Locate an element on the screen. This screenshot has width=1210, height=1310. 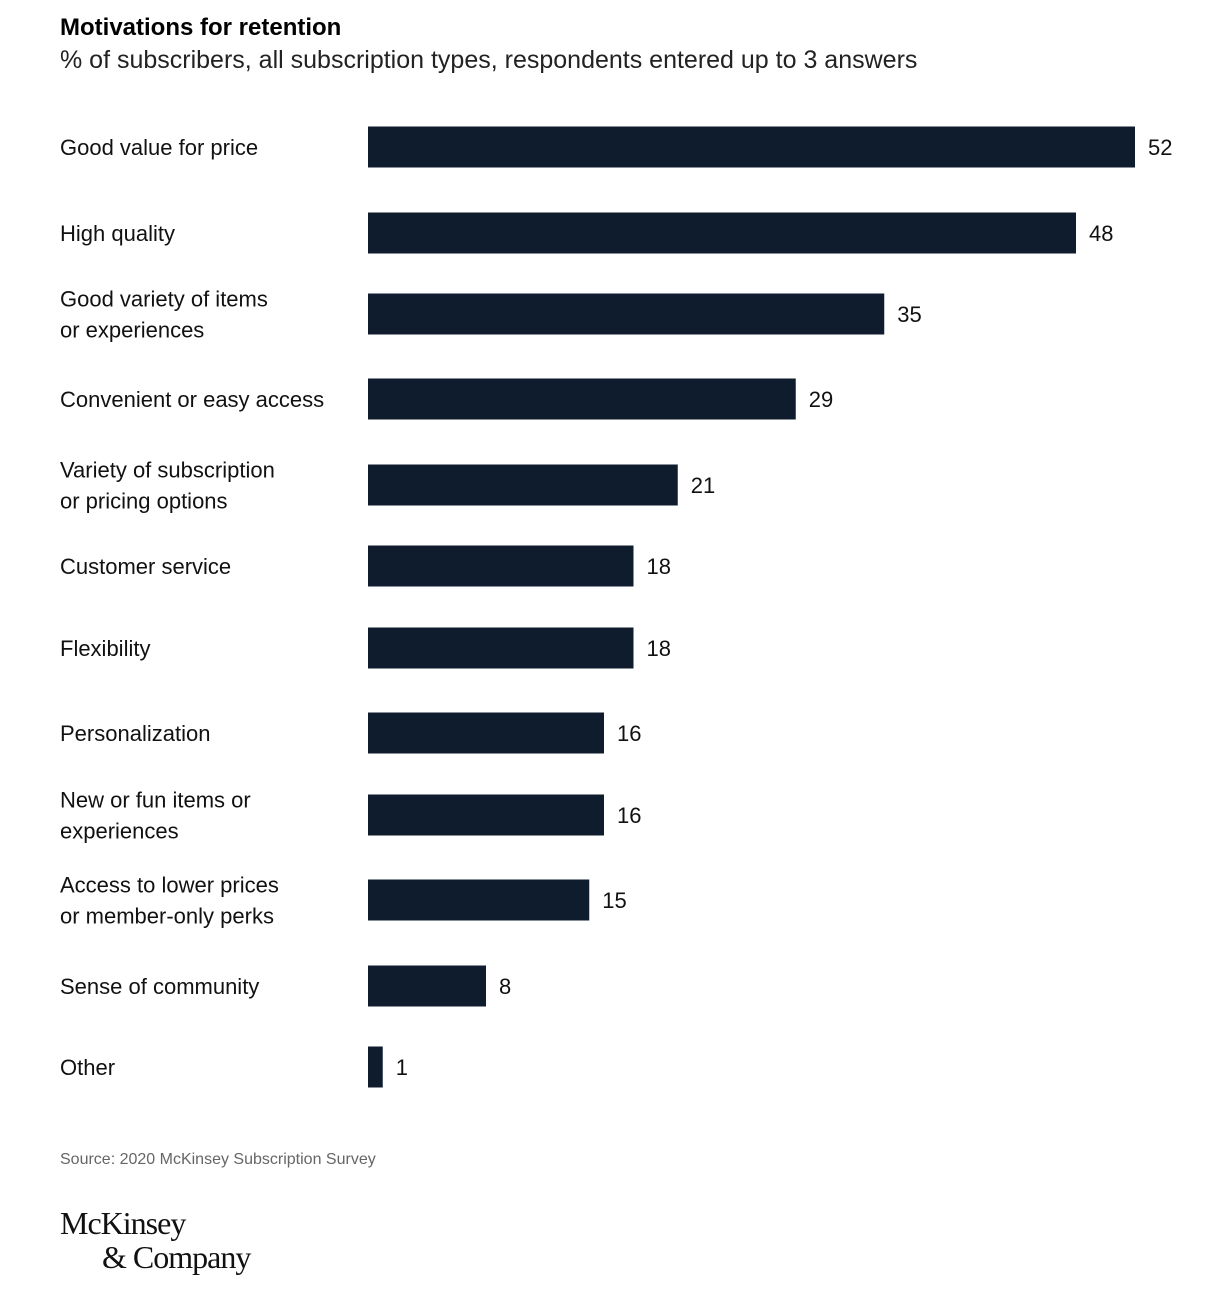
category-label: experiences is located at coordinates (119, 831).